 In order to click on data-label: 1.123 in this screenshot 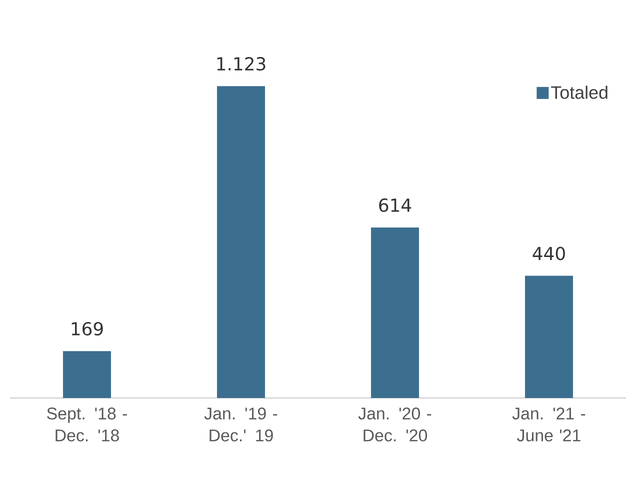, I will do `click(241, 64)`.